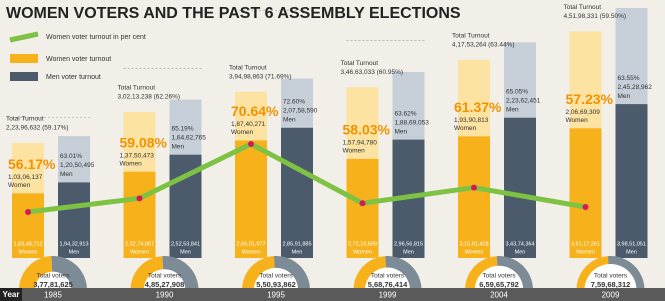 The height and width of the screenshot is (301, 665). Describe the element at coordinates (611, 295) in the screenshot. I see `x-tick-label: 2009` at that location.